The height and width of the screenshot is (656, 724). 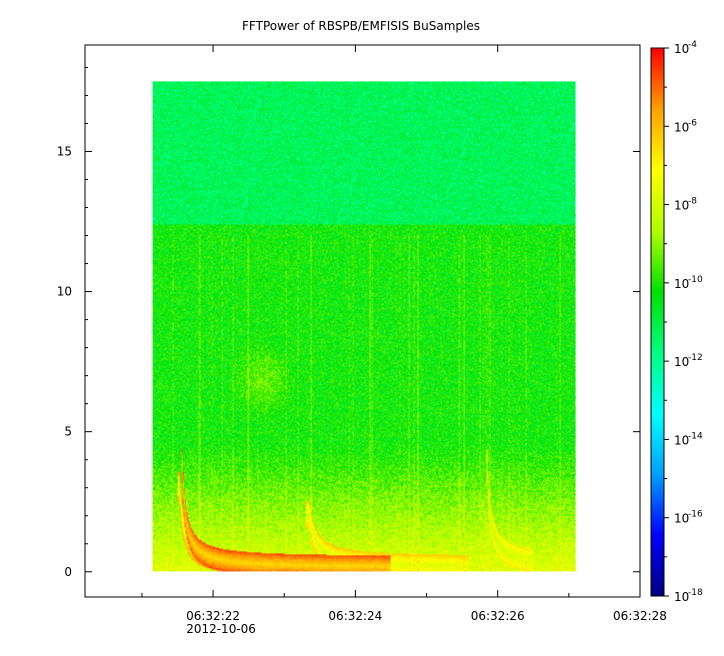 What do you see at coordinates (695, 515) in the screenshot?
I see `colorbar-tick-exponent: -16` at bounding box center [695, 515].